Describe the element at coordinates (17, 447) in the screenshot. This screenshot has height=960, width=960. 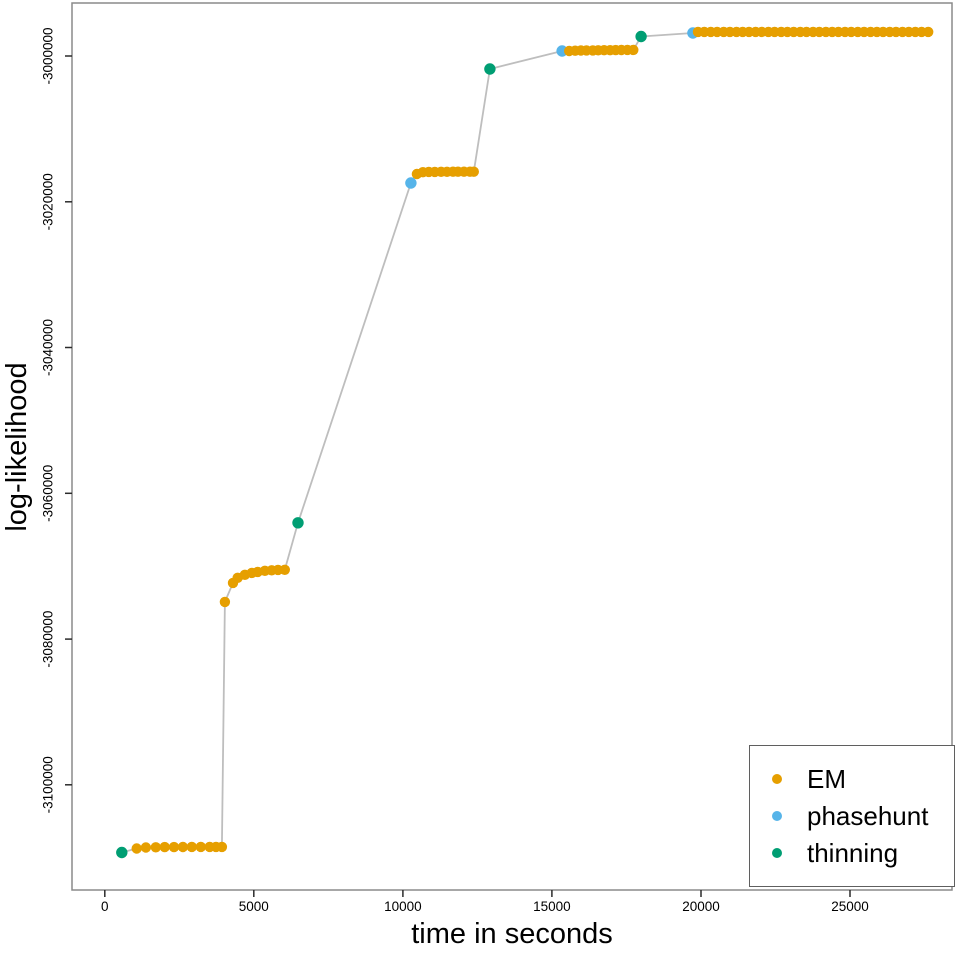
I see `y-axis-title: log-likelihood` at that location.